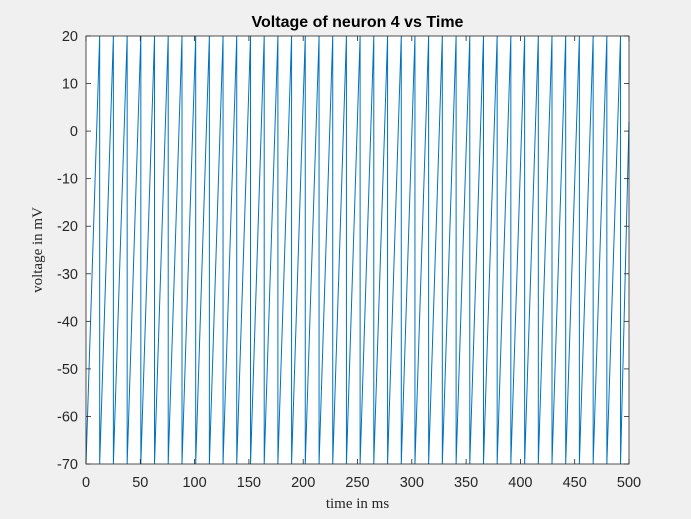 The image size is (691, 519). I want to click on y-tick-label: -60, so click(67, 417).